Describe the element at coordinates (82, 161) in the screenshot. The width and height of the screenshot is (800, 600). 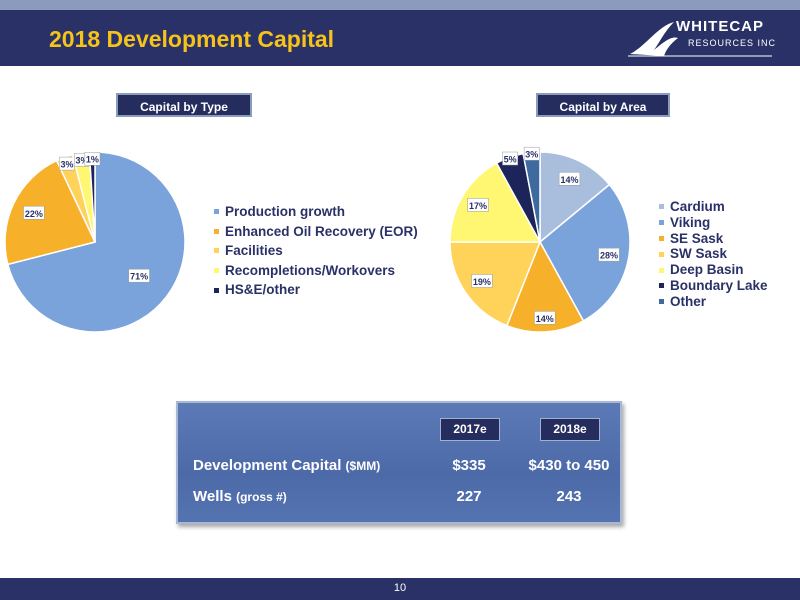
I see `pie-type-label-3: 3%` at that location.